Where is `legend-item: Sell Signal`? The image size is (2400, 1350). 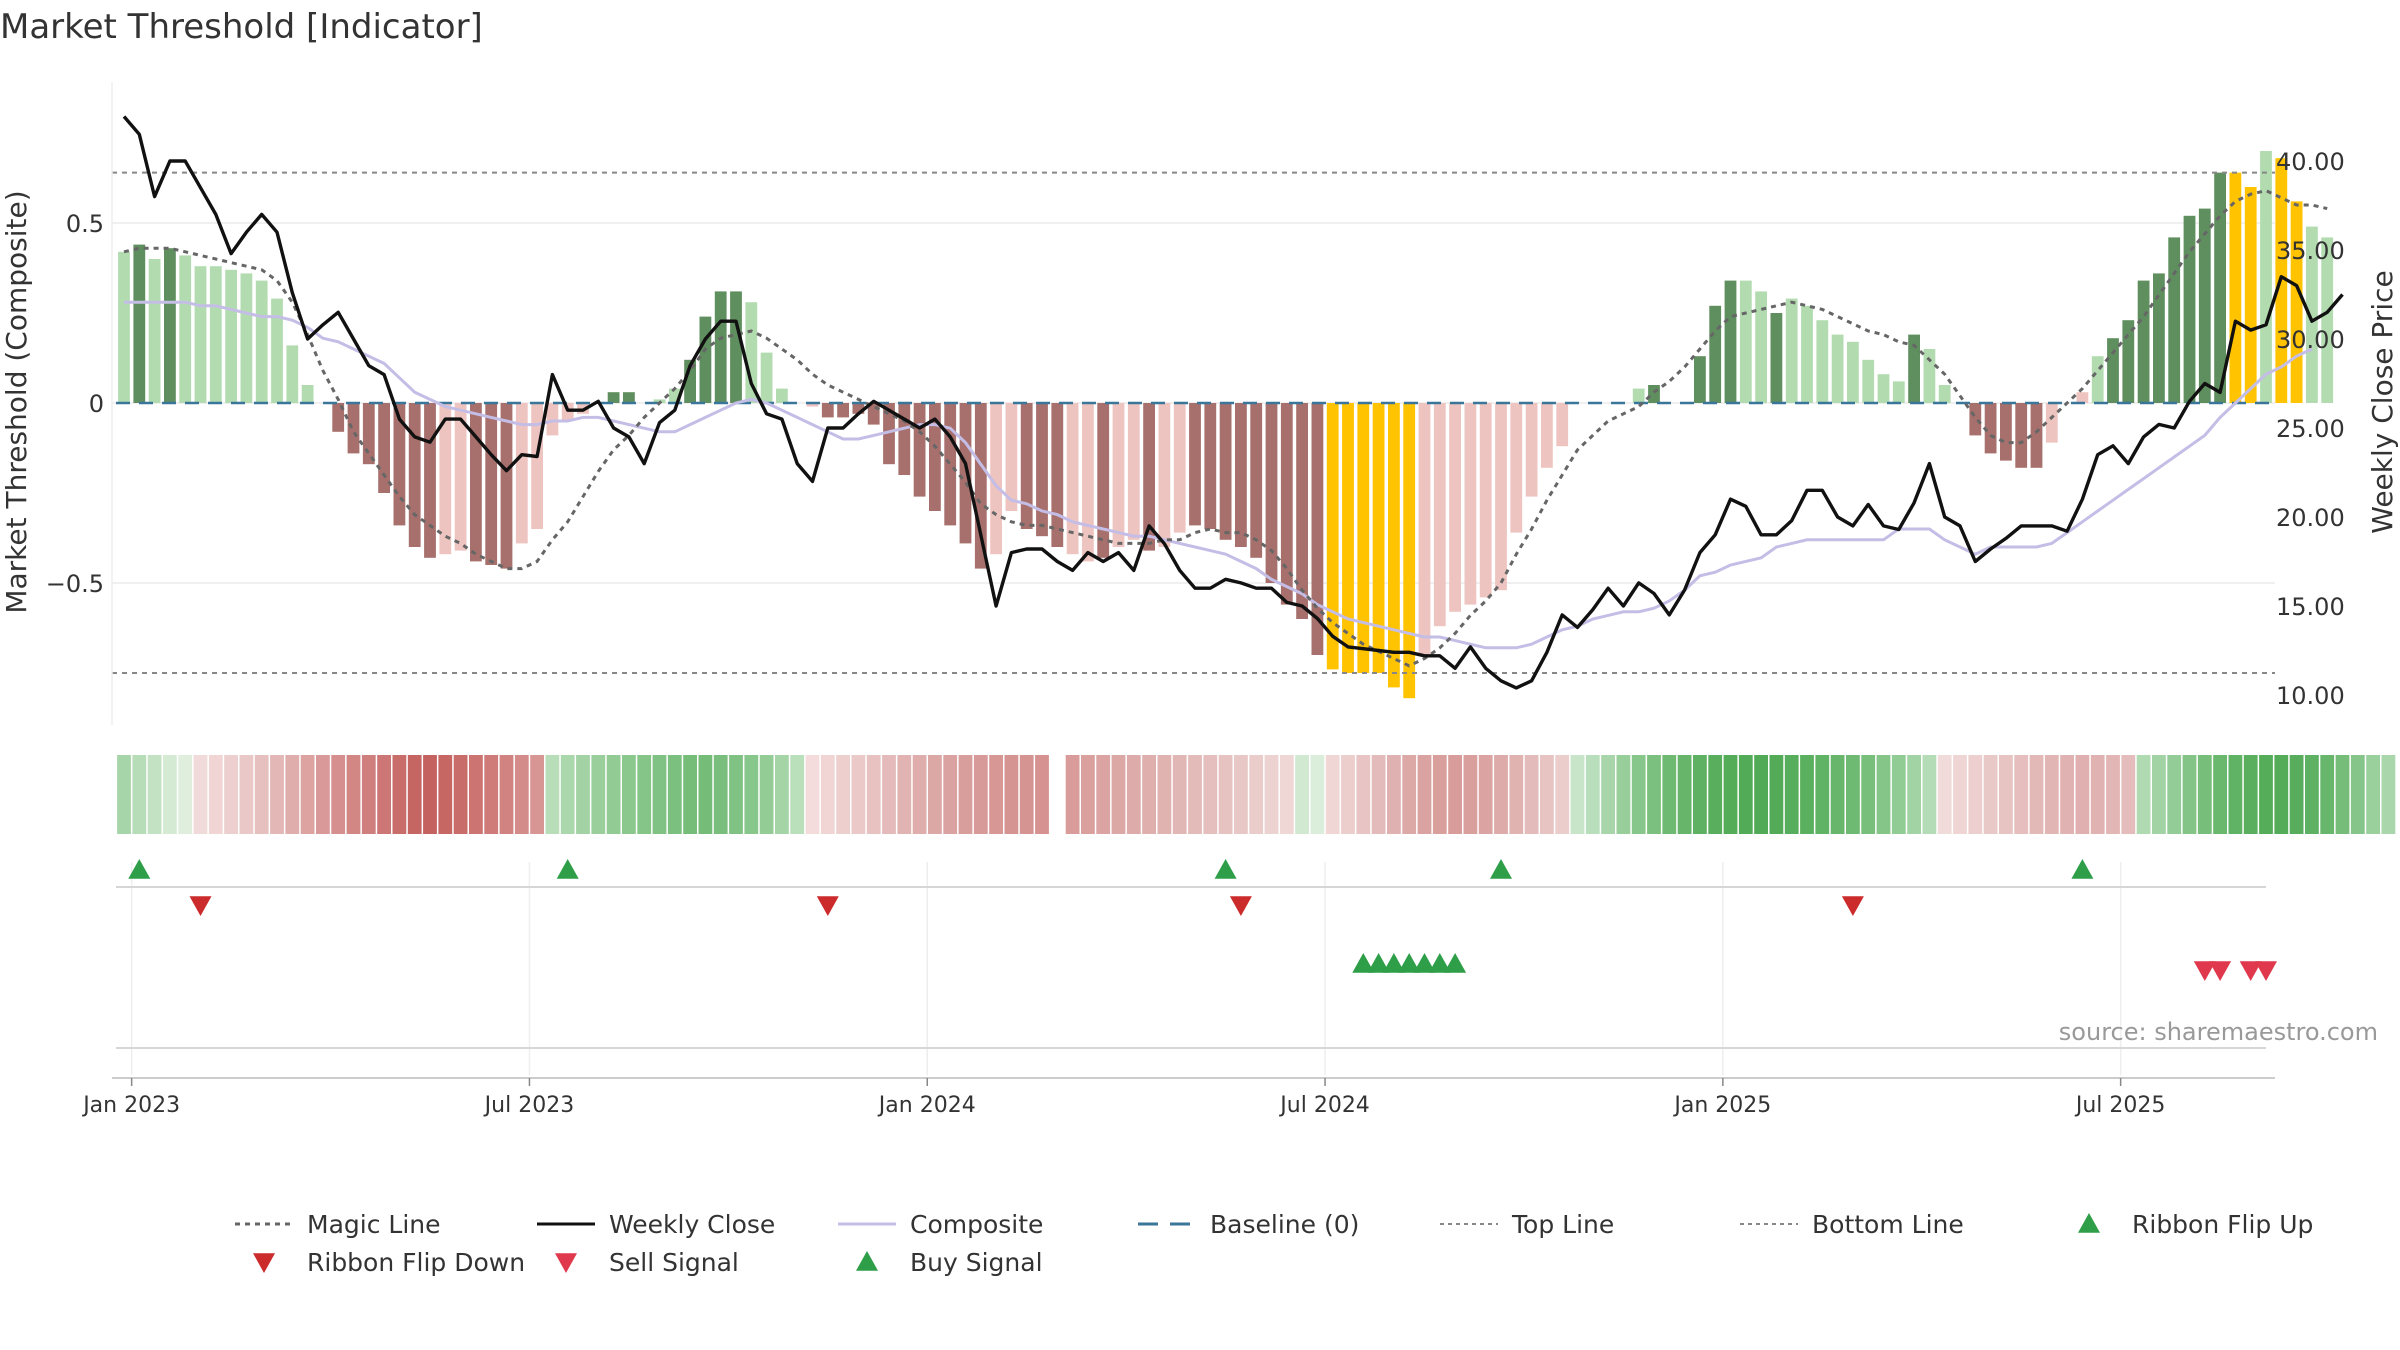 legend-item: Sell Signal is located at coordinates (647, 1262).